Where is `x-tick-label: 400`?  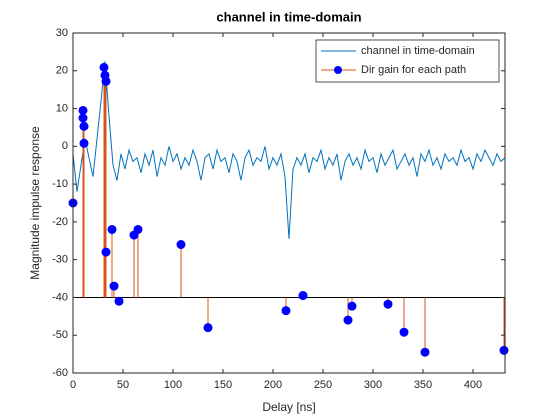 x-tick-label: 400 is located at coordinates (473, 385).